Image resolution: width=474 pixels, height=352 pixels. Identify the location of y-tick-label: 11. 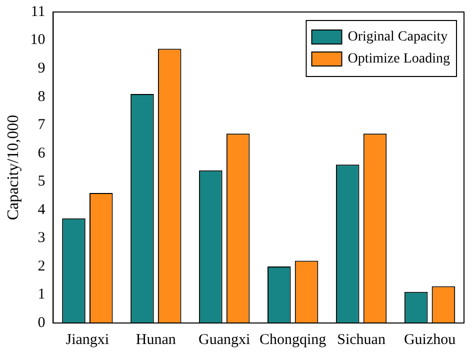
(38, 12).